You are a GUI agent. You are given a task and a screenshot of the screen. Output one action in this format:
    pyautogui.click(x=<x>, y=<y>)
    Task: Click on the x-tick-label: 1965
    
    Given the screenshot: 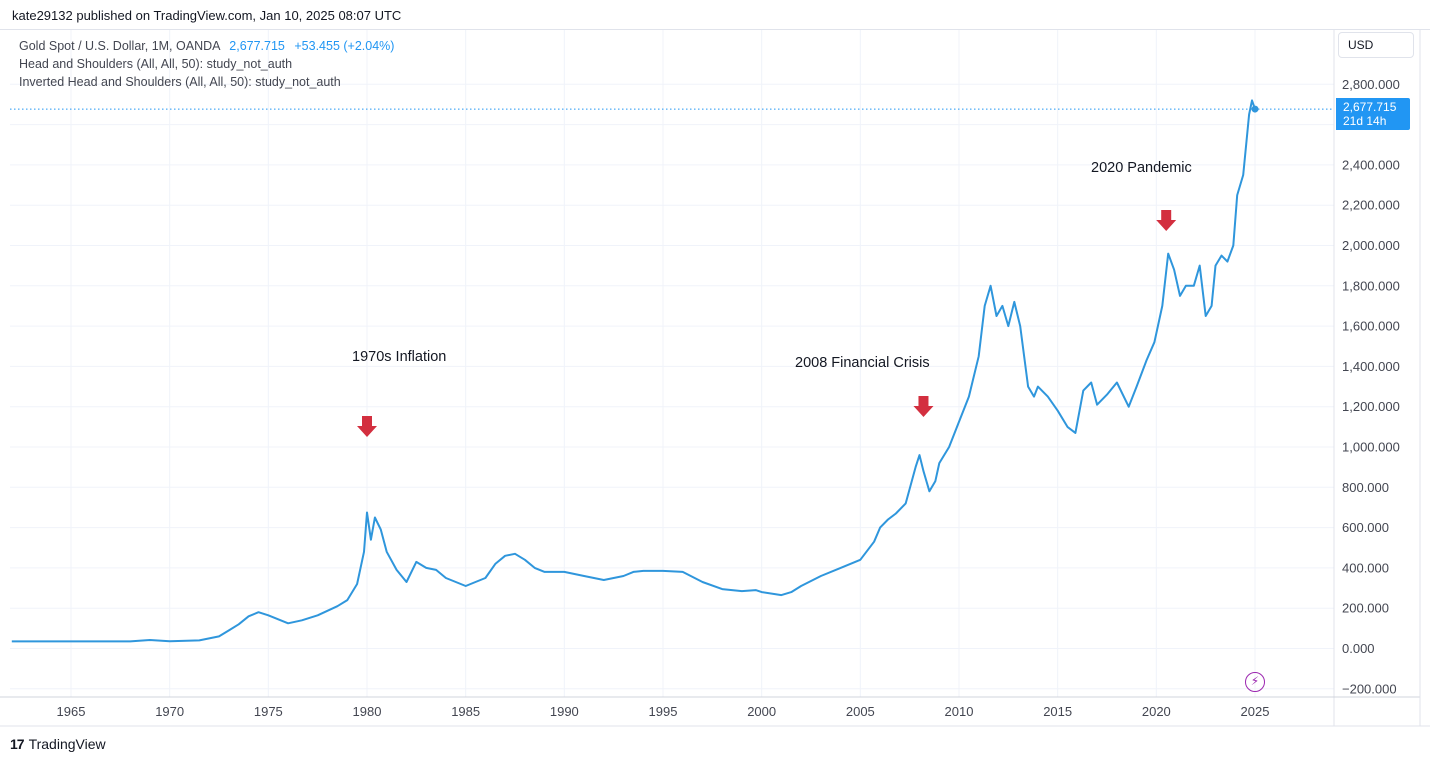 What is the action you would take?
    pyautogui.click(x=71, y=711)
    